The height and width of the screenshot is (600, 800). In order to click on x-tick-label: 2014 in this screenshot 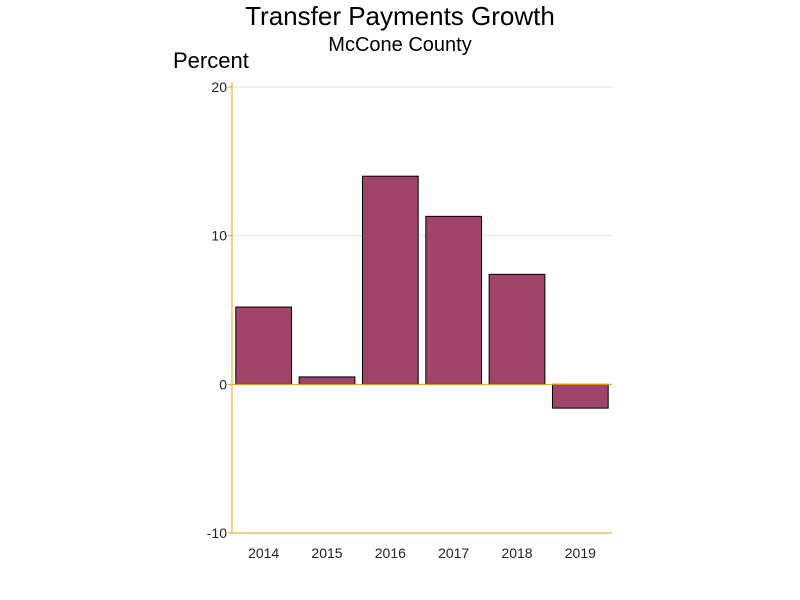, I will do `click(263, 553)`.